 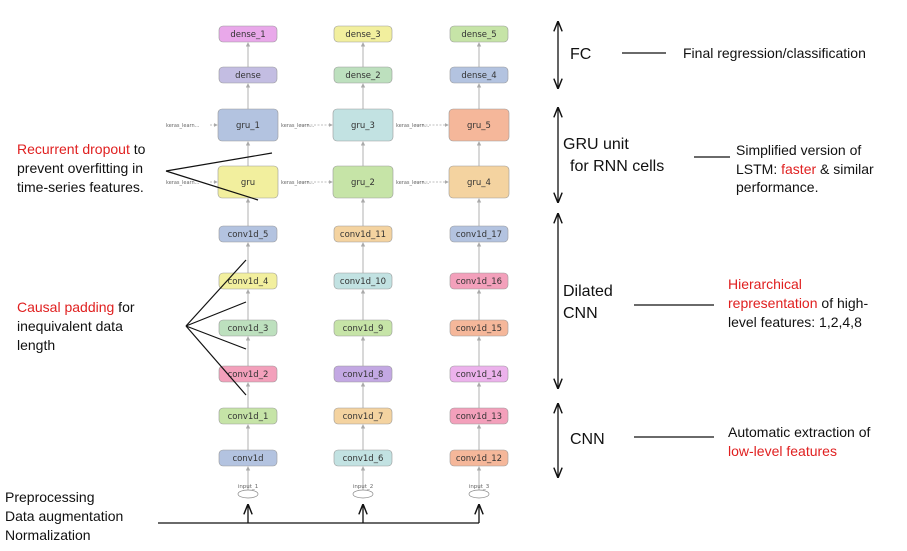 I want to click on layer-node-label: conv1d_15, so click(x=479, y=329).